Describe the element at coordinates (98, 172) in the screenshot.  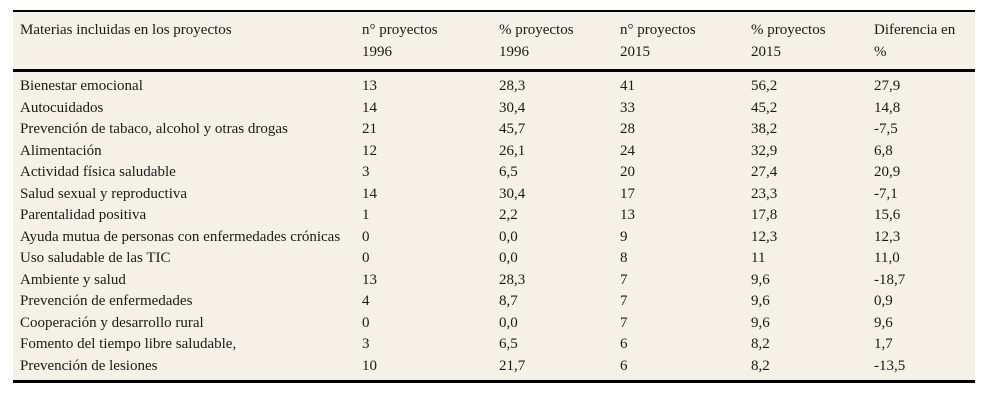
I see `materia-cell: Actividad física saludable` at that location.